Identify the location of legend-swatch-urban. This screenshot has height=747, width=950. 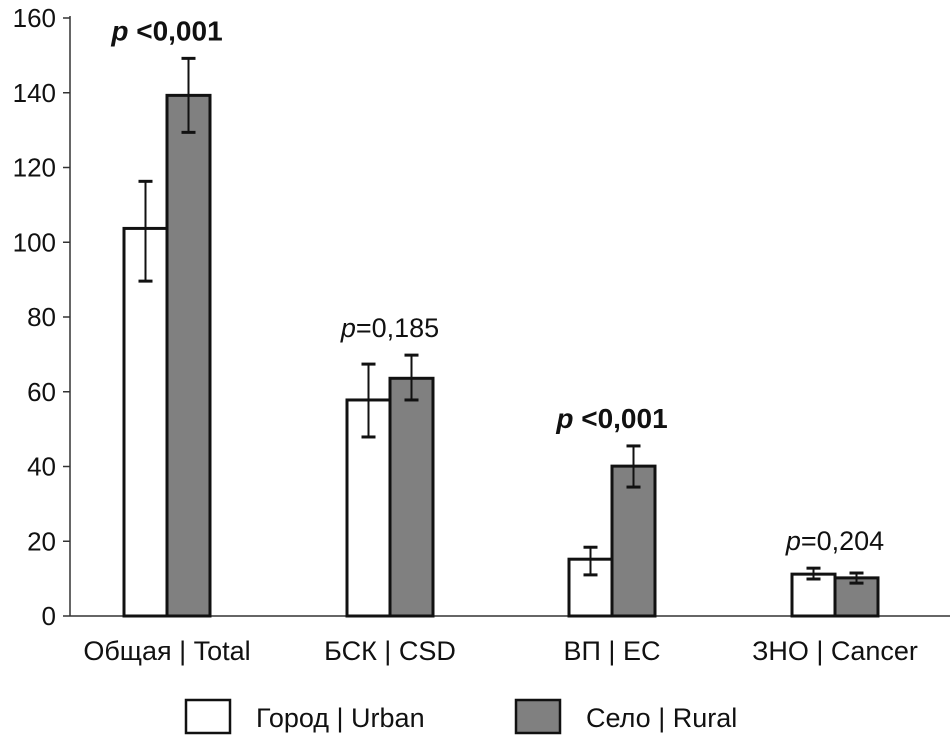
(208, 716).